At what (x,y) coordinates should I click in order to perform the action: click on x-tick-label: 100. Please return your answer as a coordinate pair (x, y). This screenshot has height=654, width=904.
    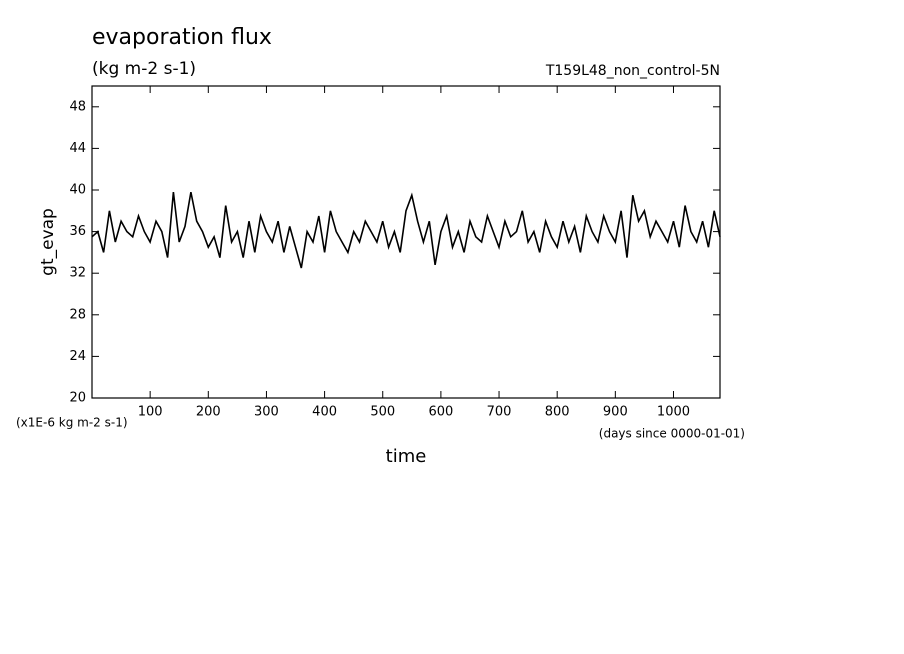
    Looking at the image, I should click on (150, 412).